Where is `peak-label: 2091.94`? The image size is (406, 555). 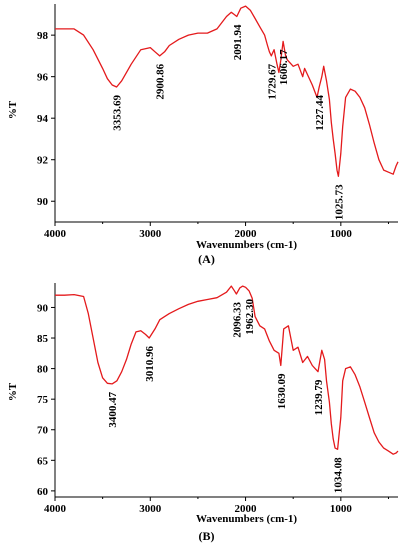 peak-label: 2091.94 is located at coordinates (238, 42).